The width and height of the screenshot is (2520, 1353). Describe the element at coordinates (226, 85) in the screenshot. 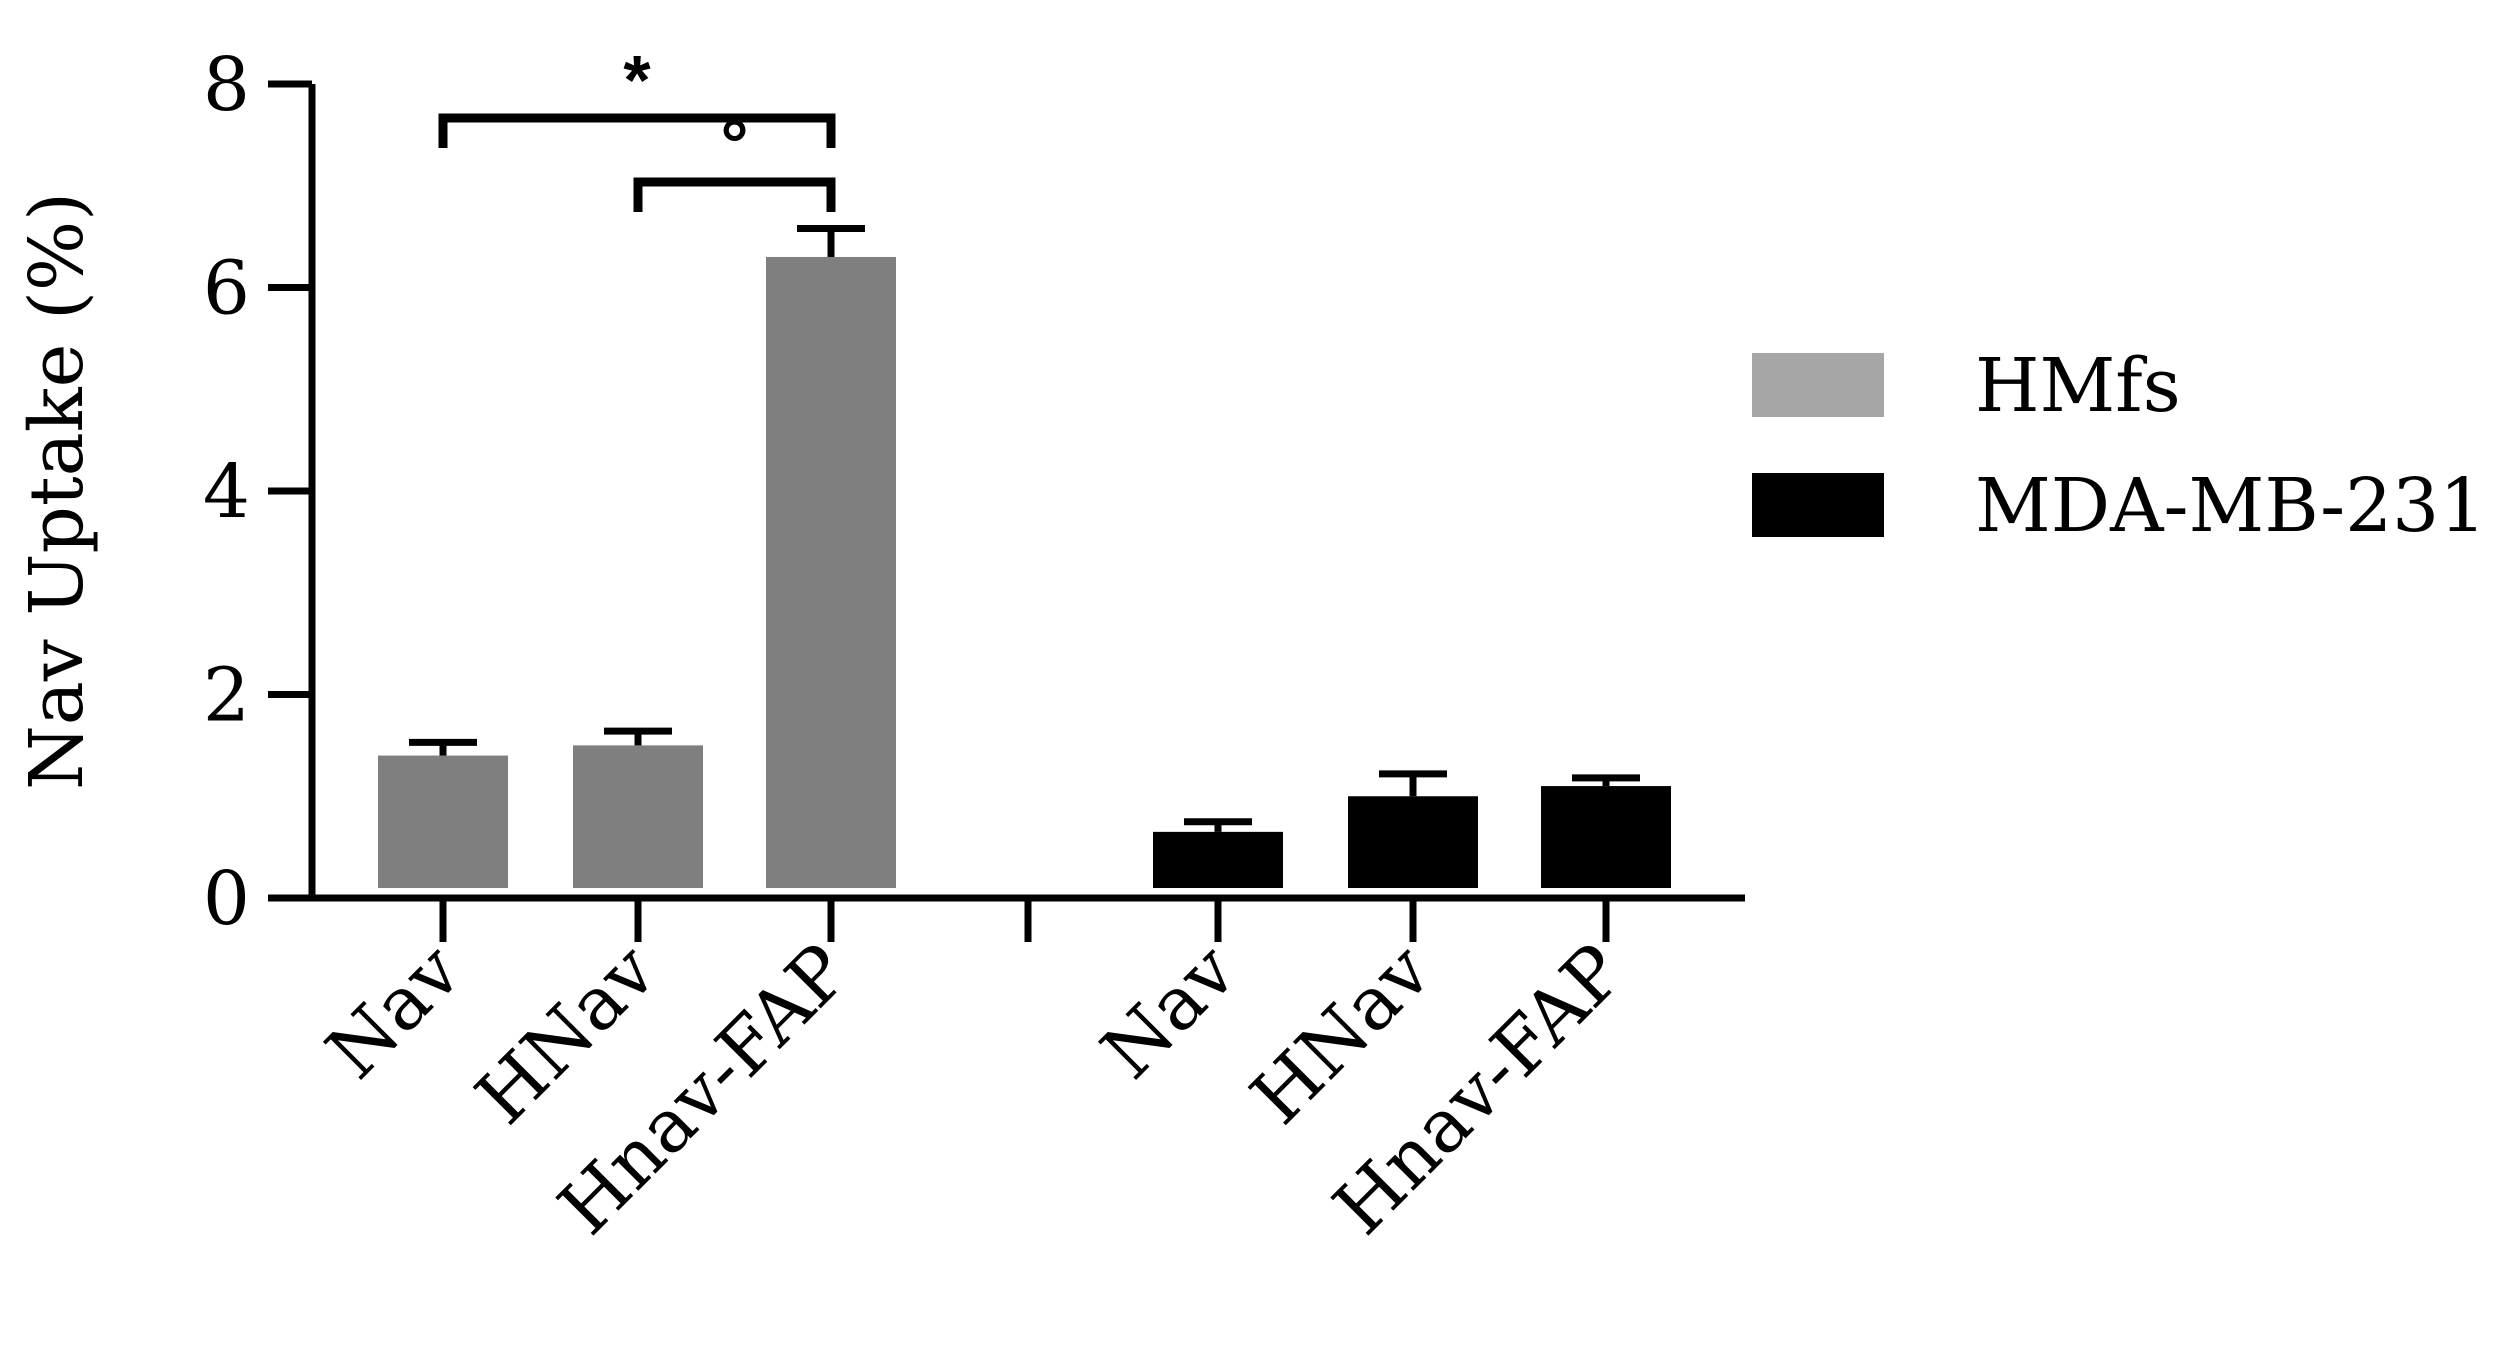

I see `y-tick-label: 8` at that location.